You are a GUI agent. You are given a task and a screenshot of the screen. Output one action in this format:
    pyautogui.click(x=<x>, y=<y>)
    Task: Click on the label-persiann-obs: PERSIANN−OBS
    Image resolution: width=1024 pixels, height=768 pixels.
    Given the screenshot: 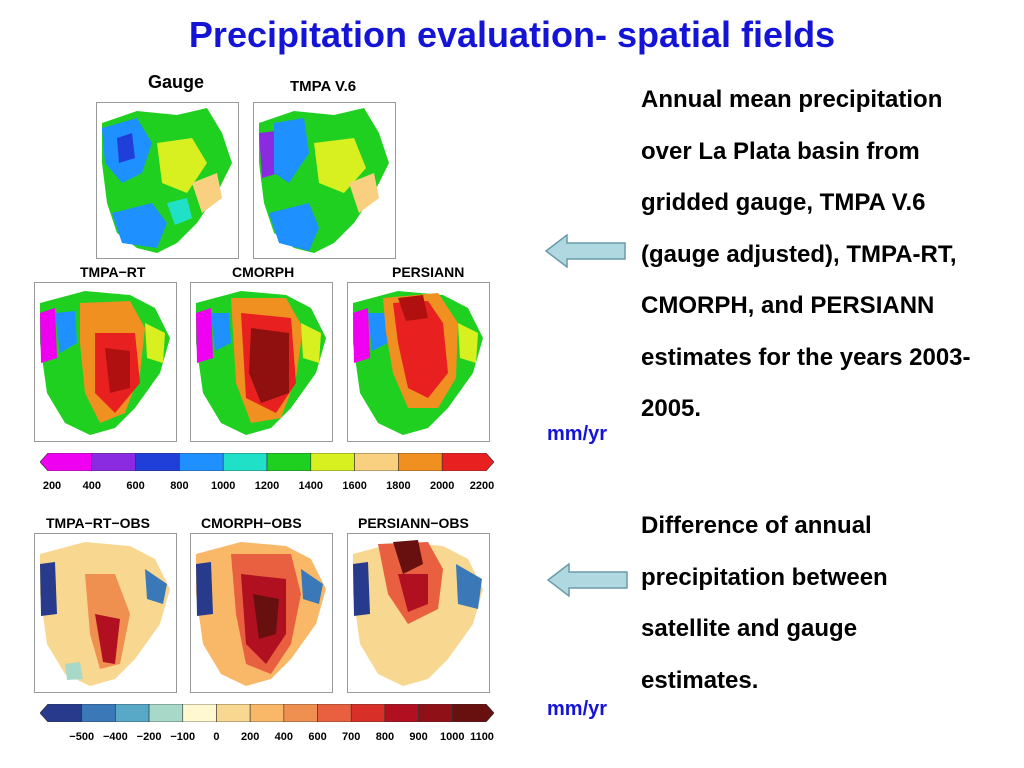 What is the action you would take?
    pyautogui.click(x=413, y=523)
    